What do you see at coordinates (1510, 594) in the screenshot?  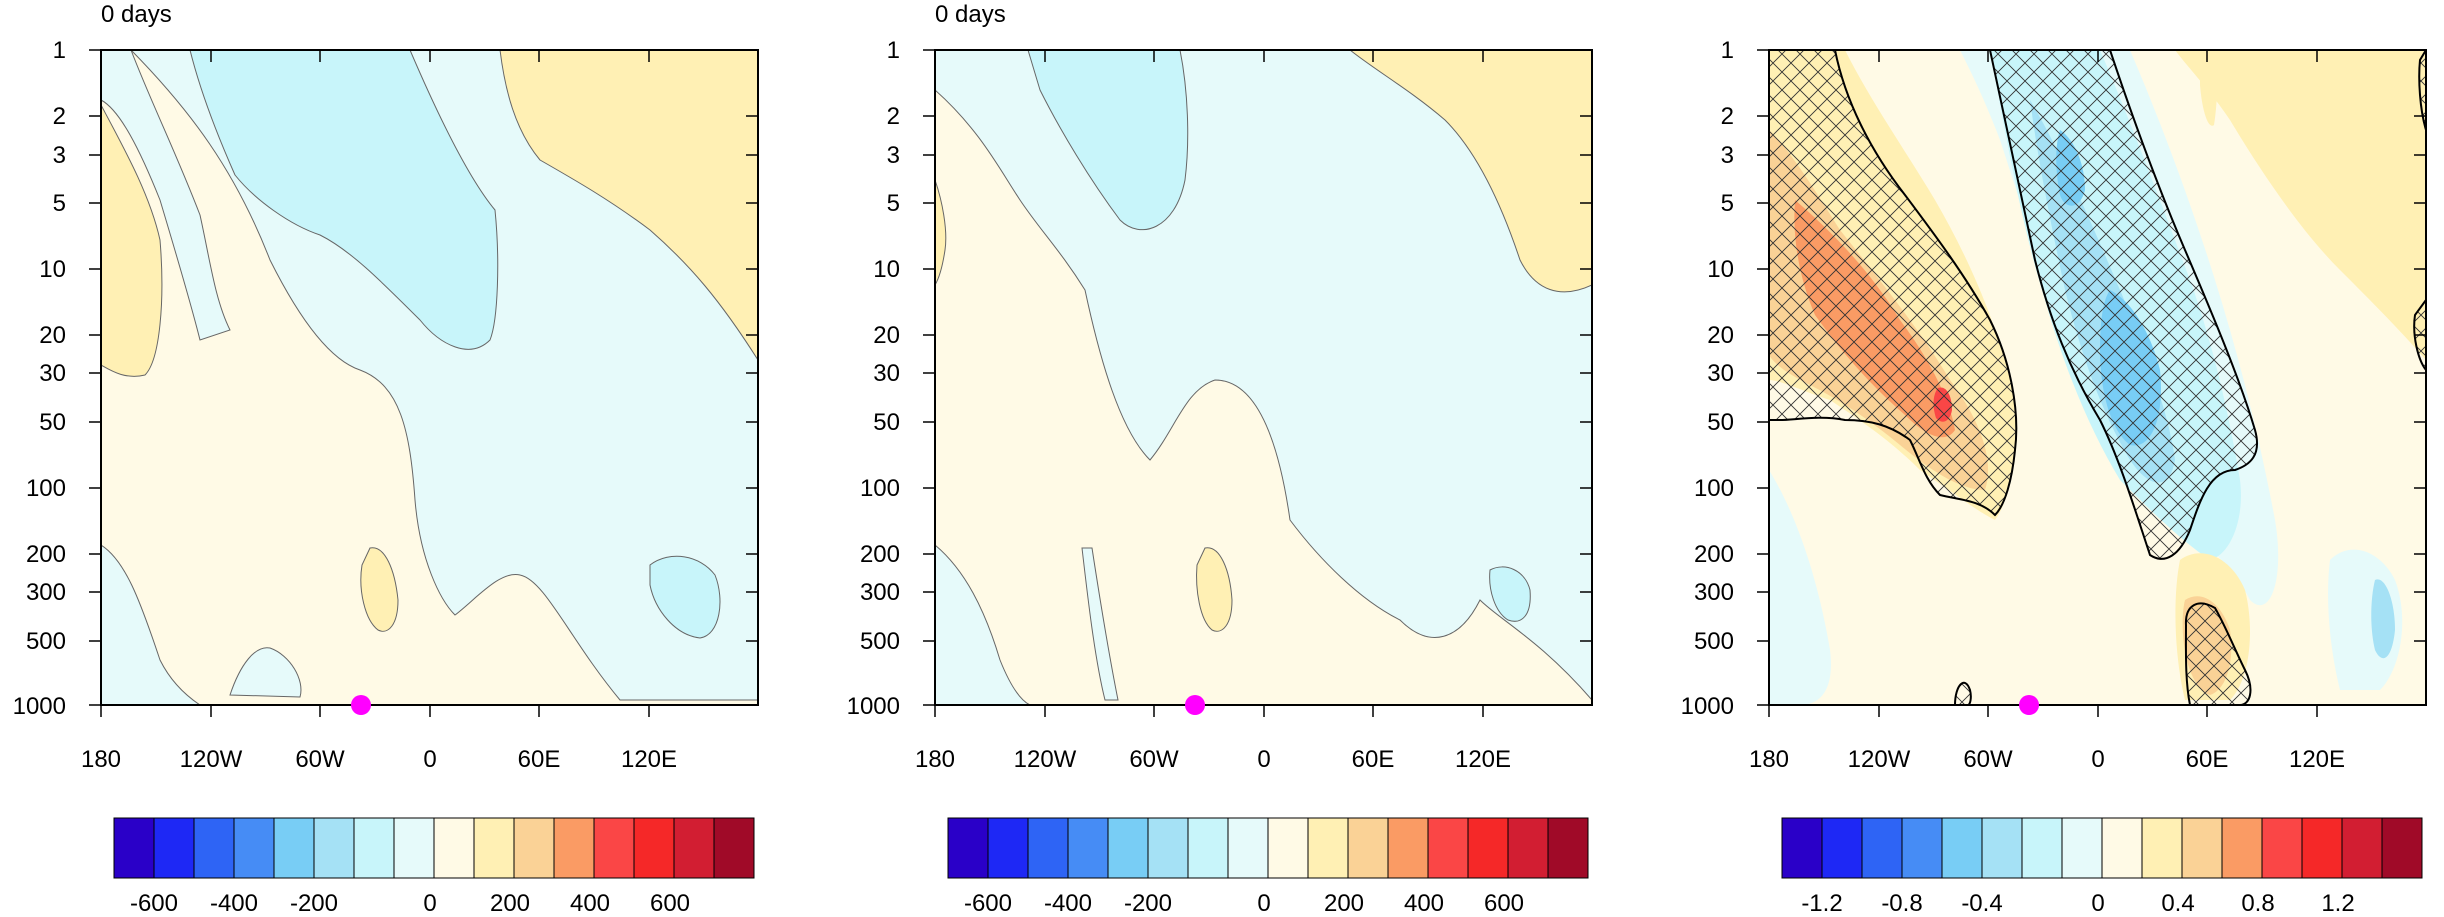 I see `panel-2-strong-negative` at bounding box center [1510, 594].